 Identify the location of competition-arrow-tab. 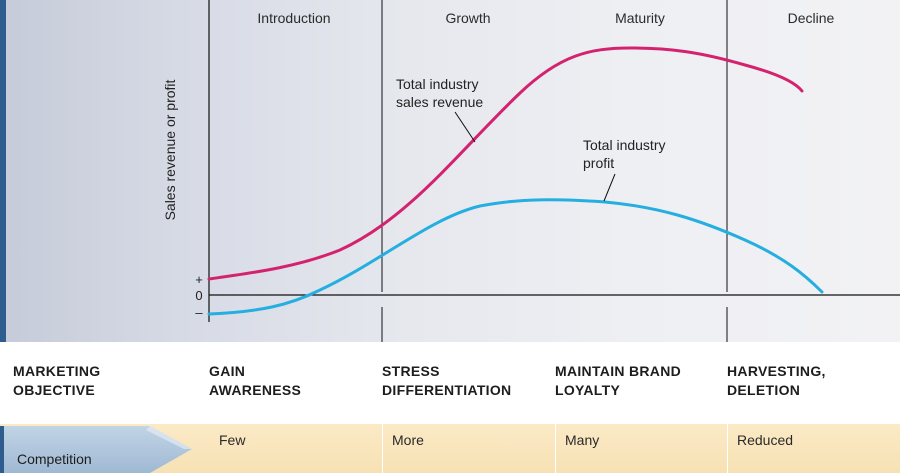
(96, 449).